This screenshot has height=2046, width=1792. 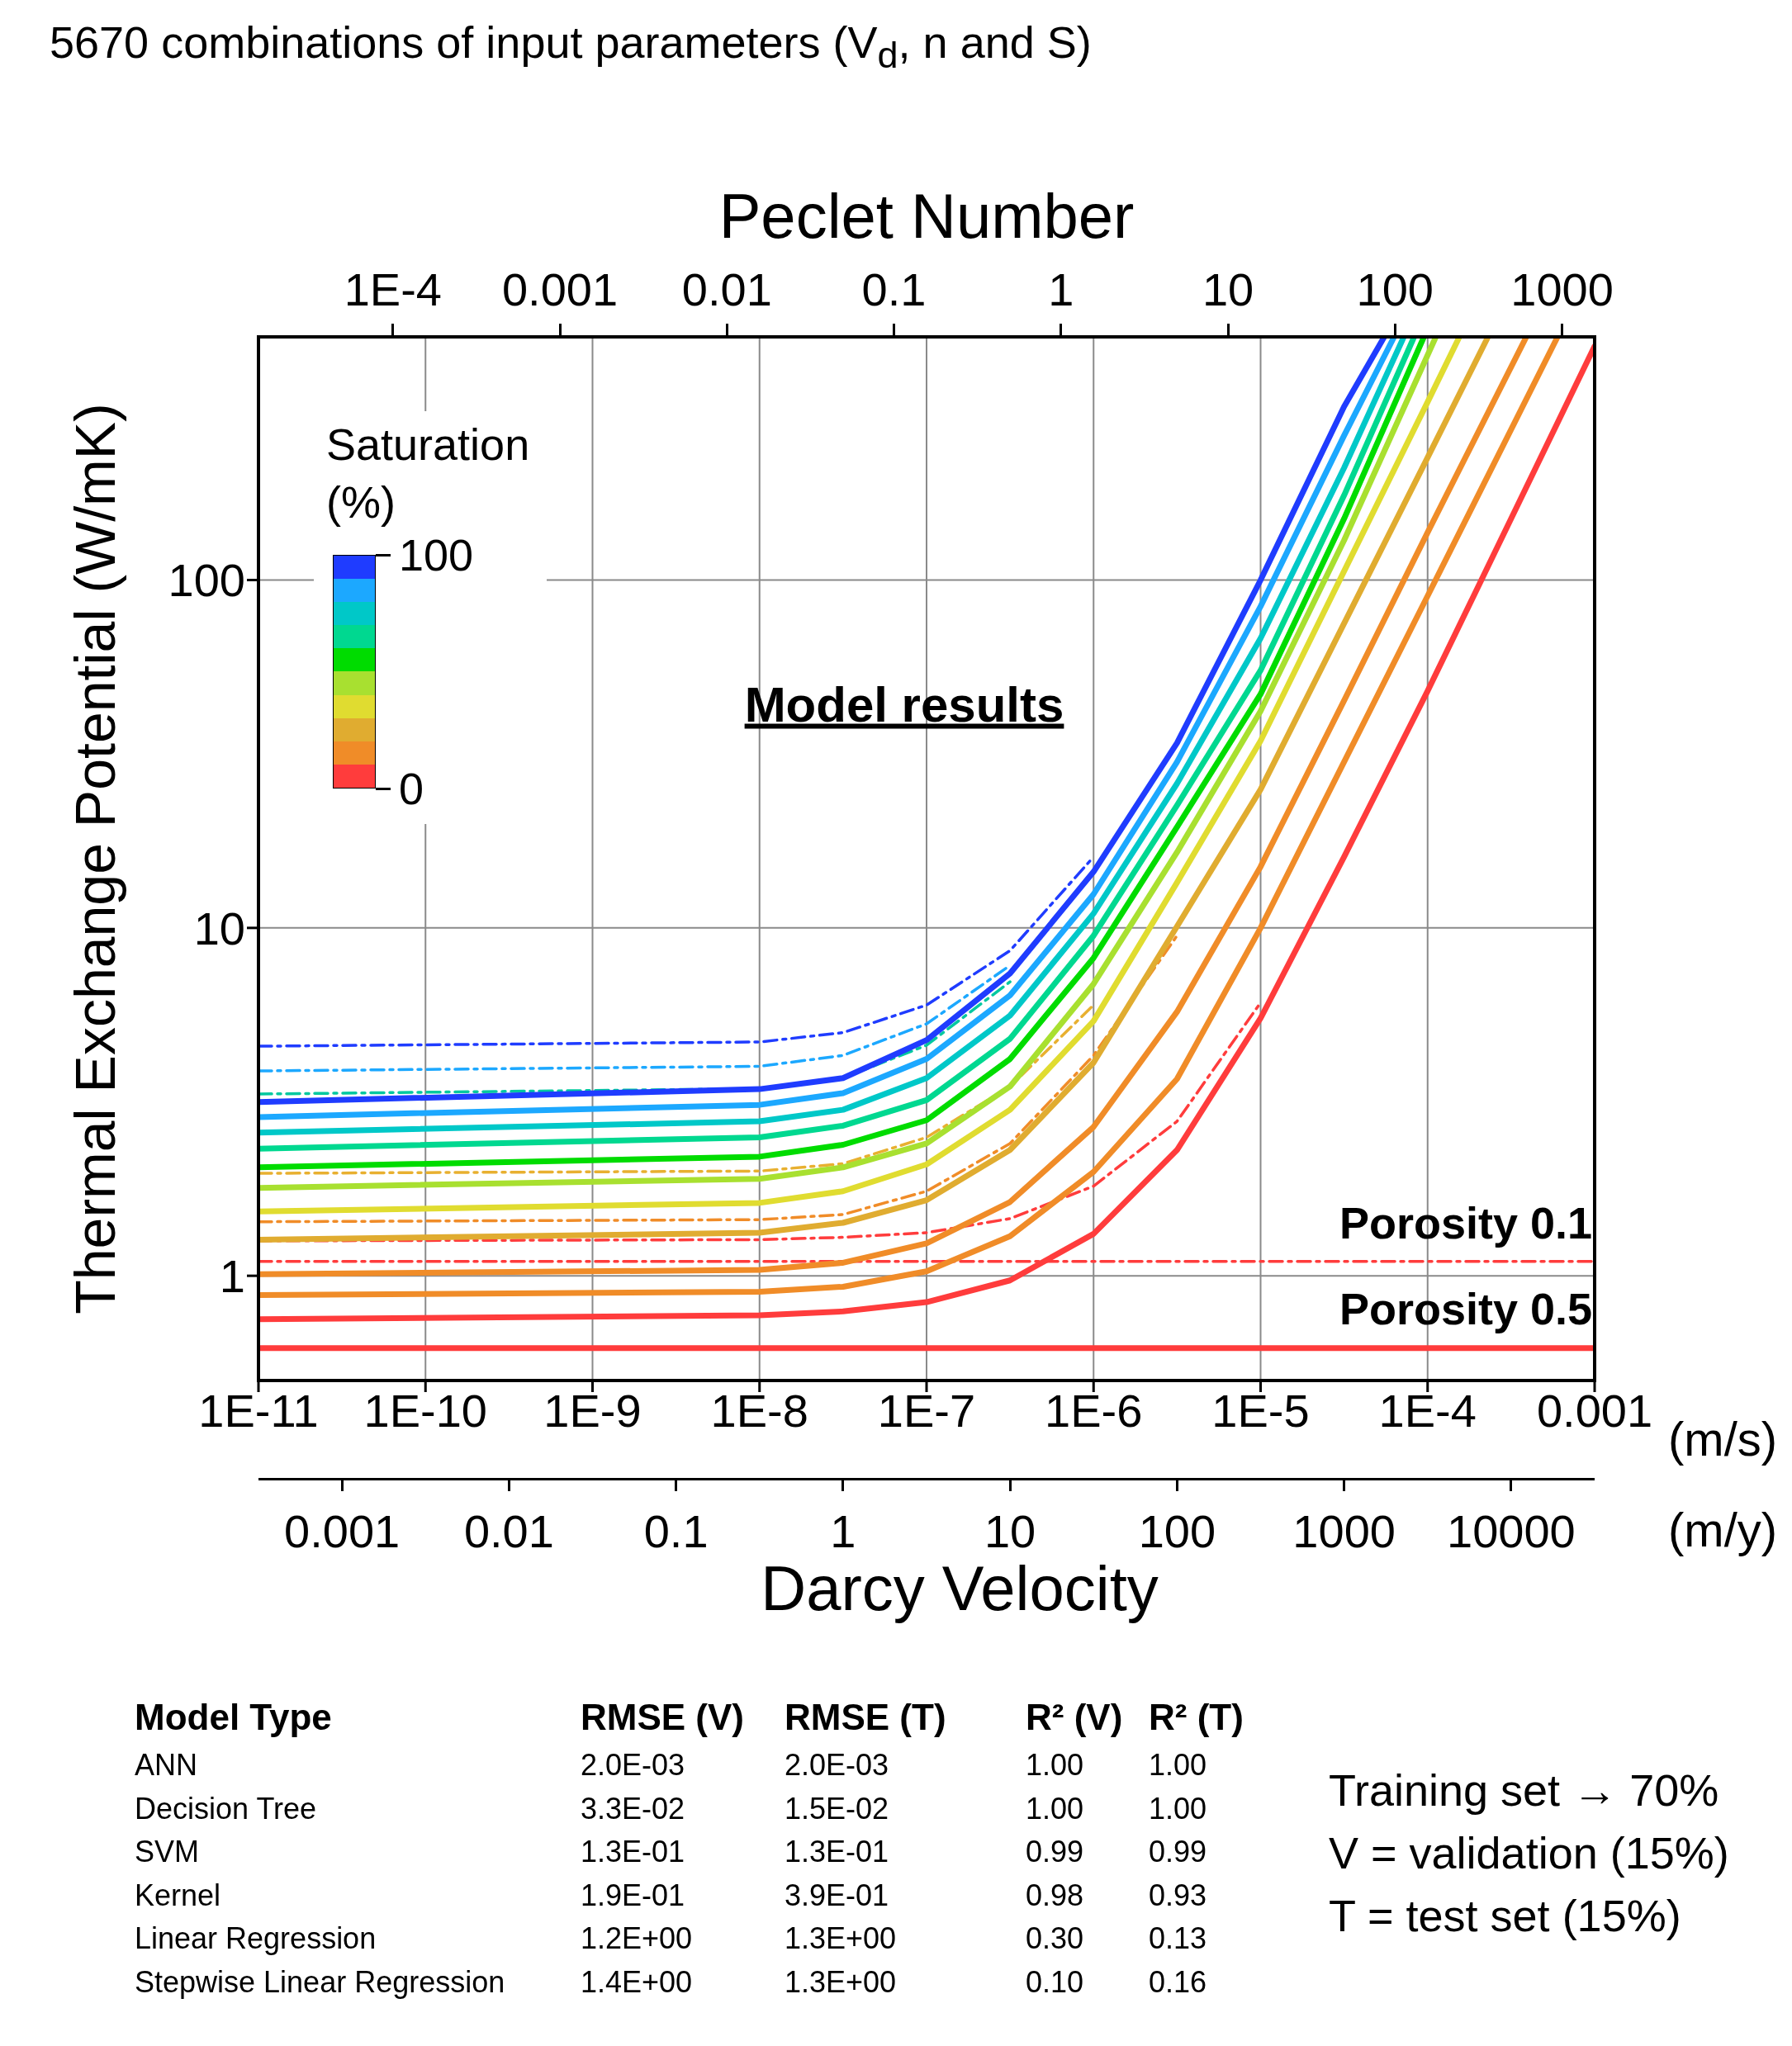 What do you see at coordinates (166, 1765) in the screenshot?
I see `text: ANN` at bounding box center [166, 1765].